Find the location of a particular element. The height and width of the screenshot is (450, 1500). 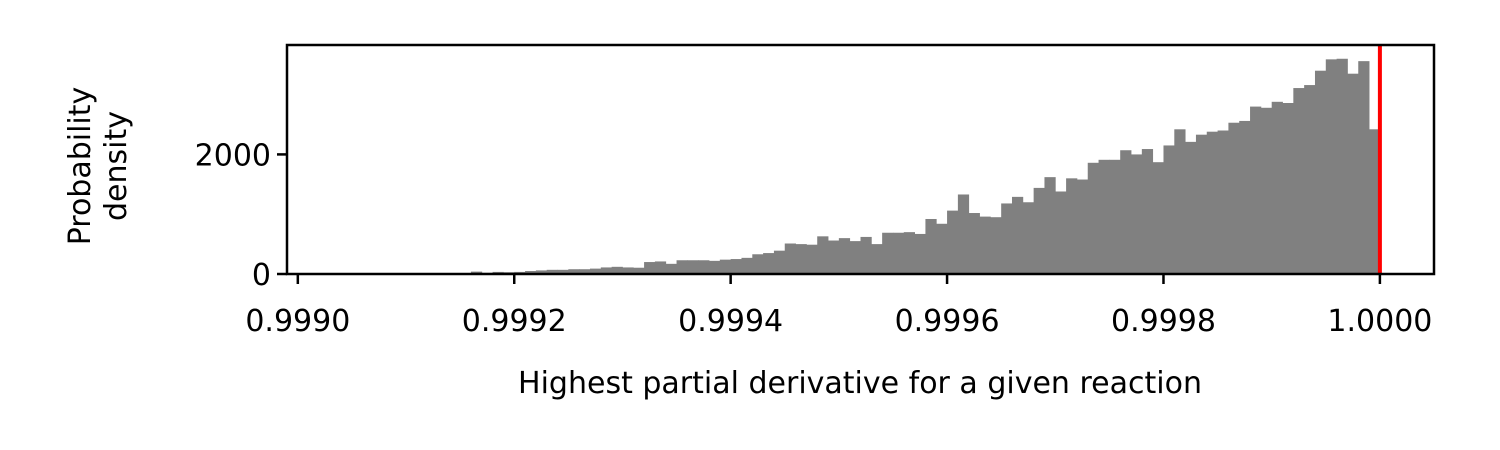

y-tick-label: 0 is located at coordinates (261, 275).